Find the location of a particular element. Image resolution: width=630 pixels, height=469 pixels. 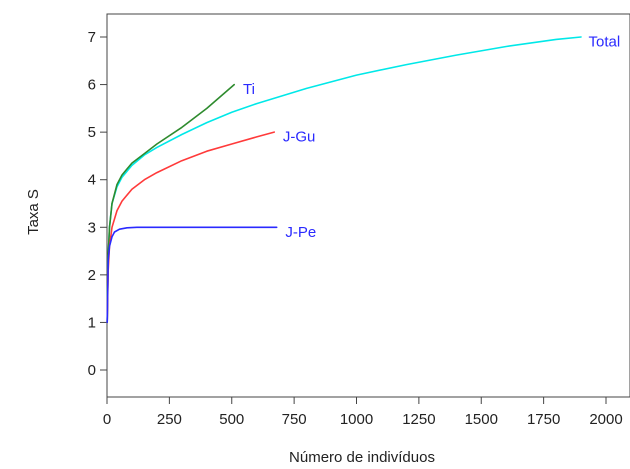

series-label-ti: Ti is located at coordinates (249, 89).